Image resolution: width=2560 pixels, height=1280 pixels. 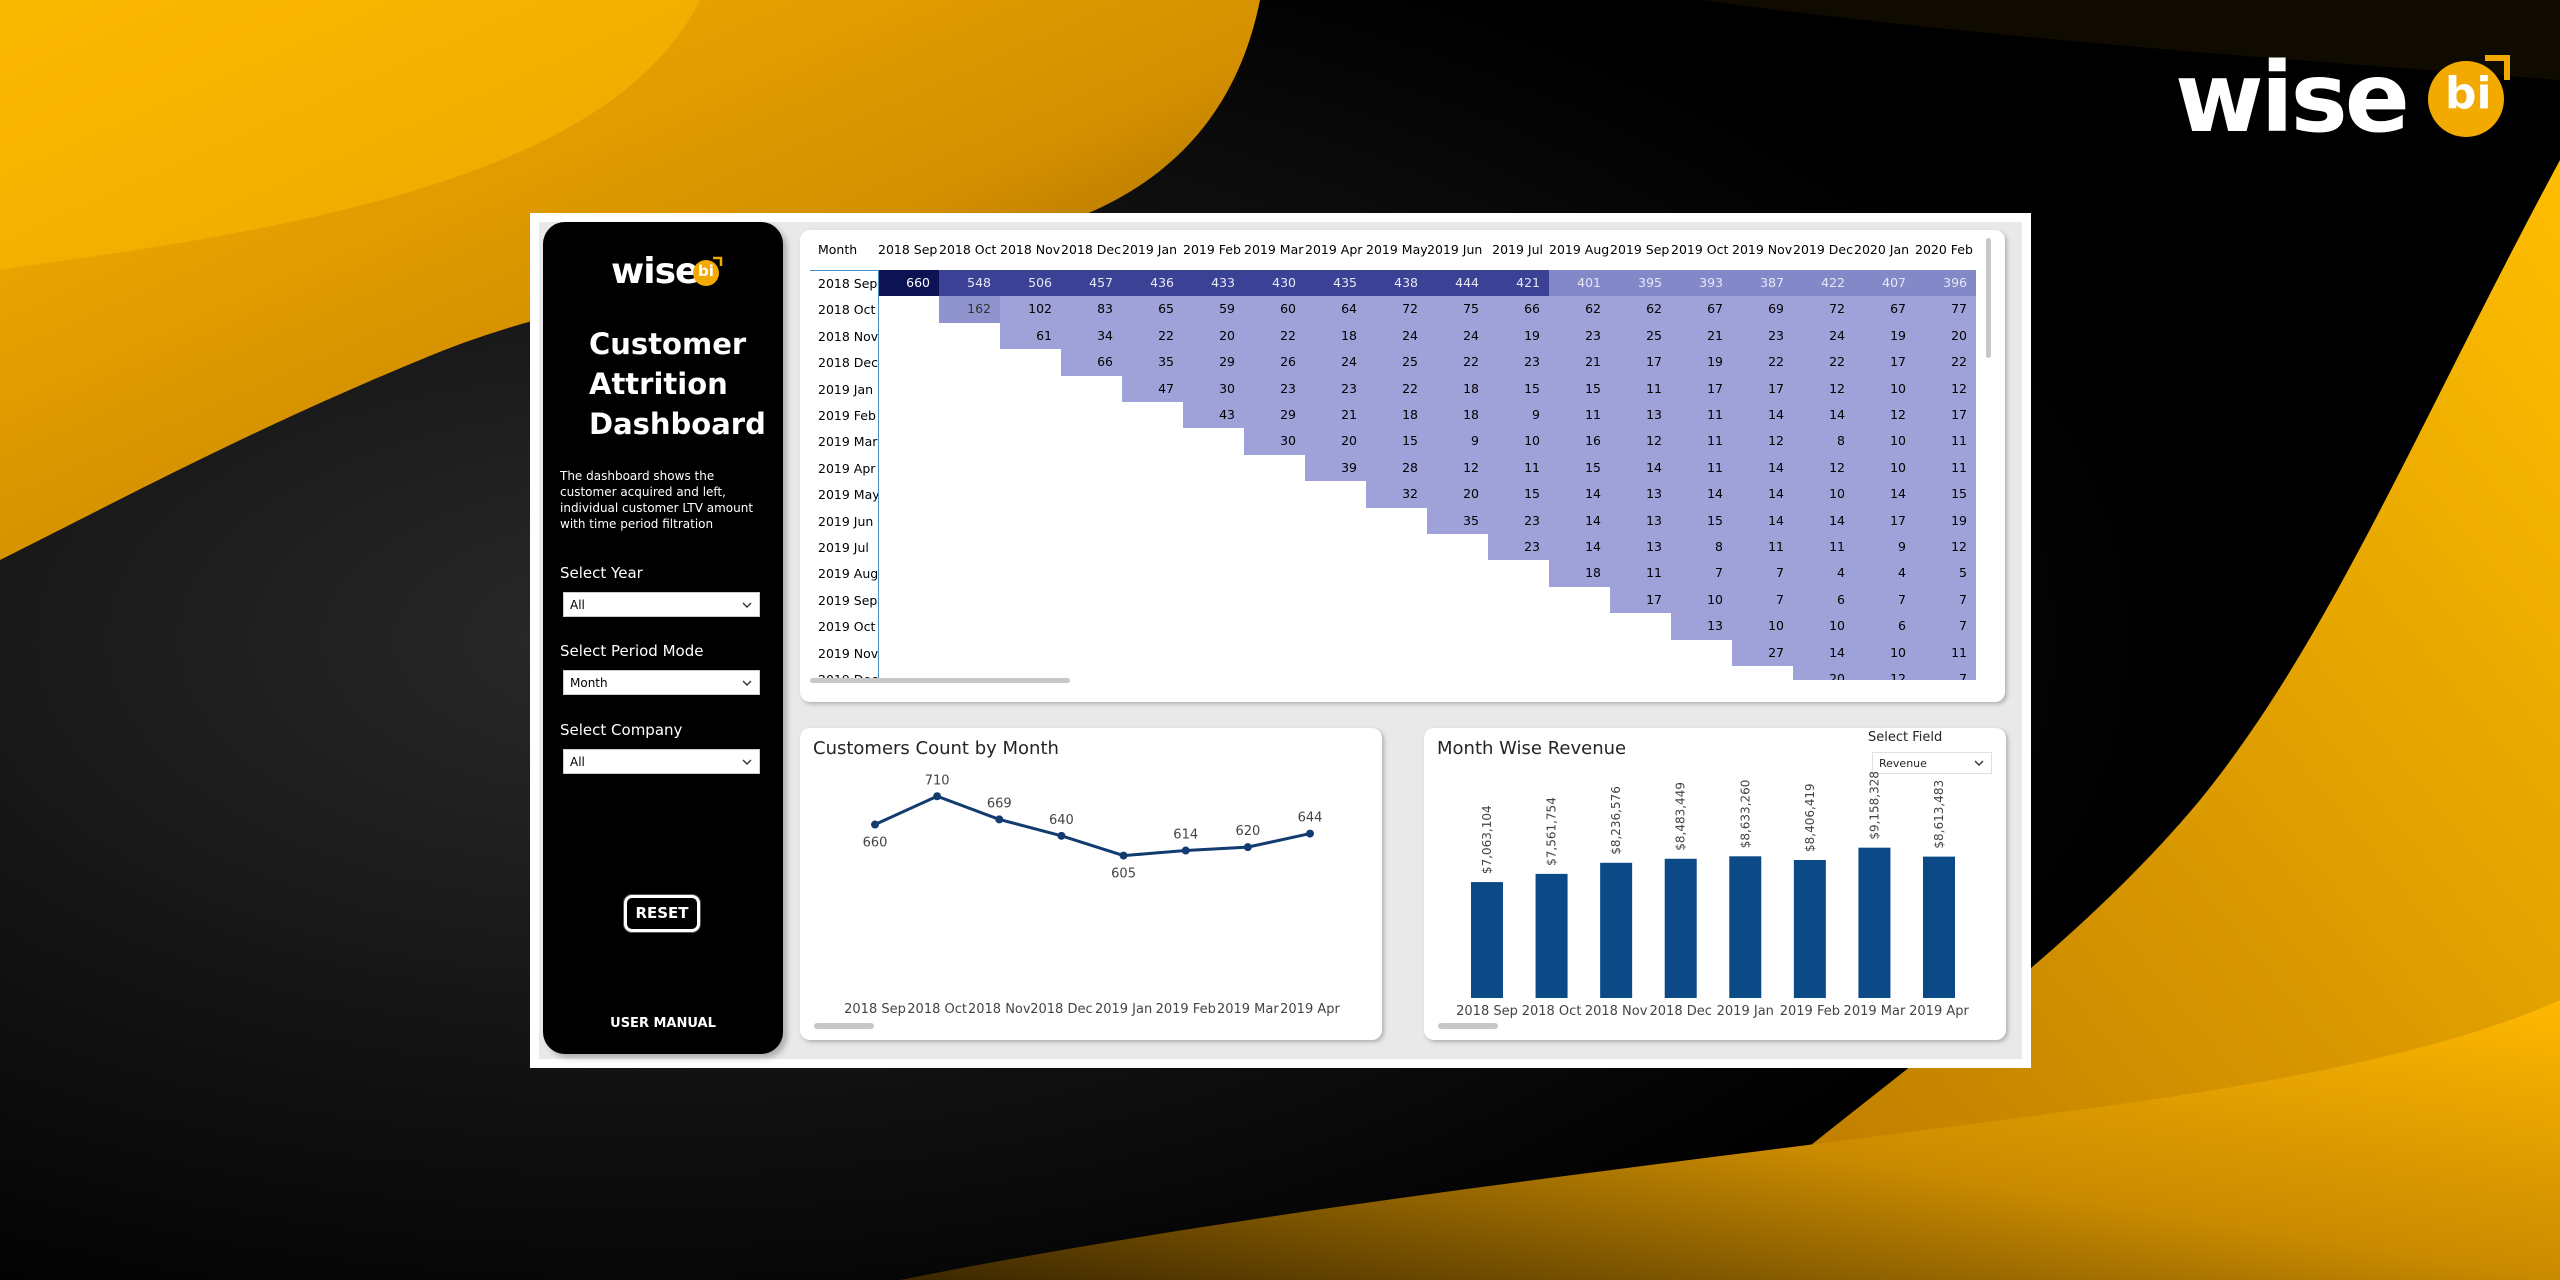 What do you see at coordinates (1579, 573) in the screenshot?
I see `matrix-cell: 18` at bounding box center [1579, 573].